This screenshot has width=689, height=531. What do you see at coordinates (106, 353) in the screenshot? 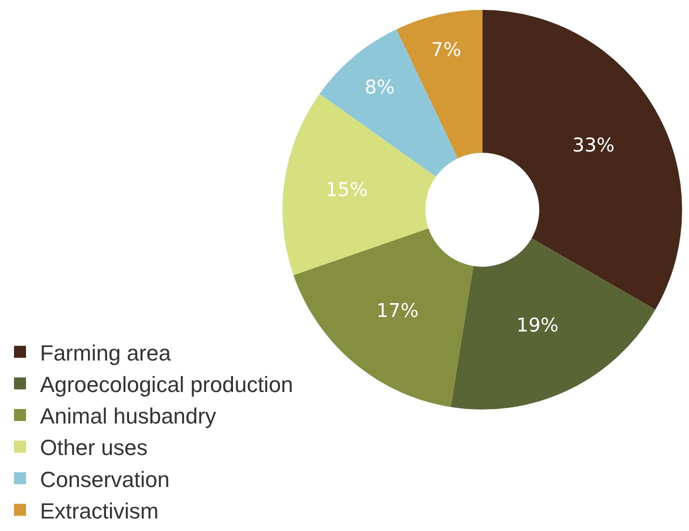
I see `legend-label: Farming area` at bounding box center [106, 353].